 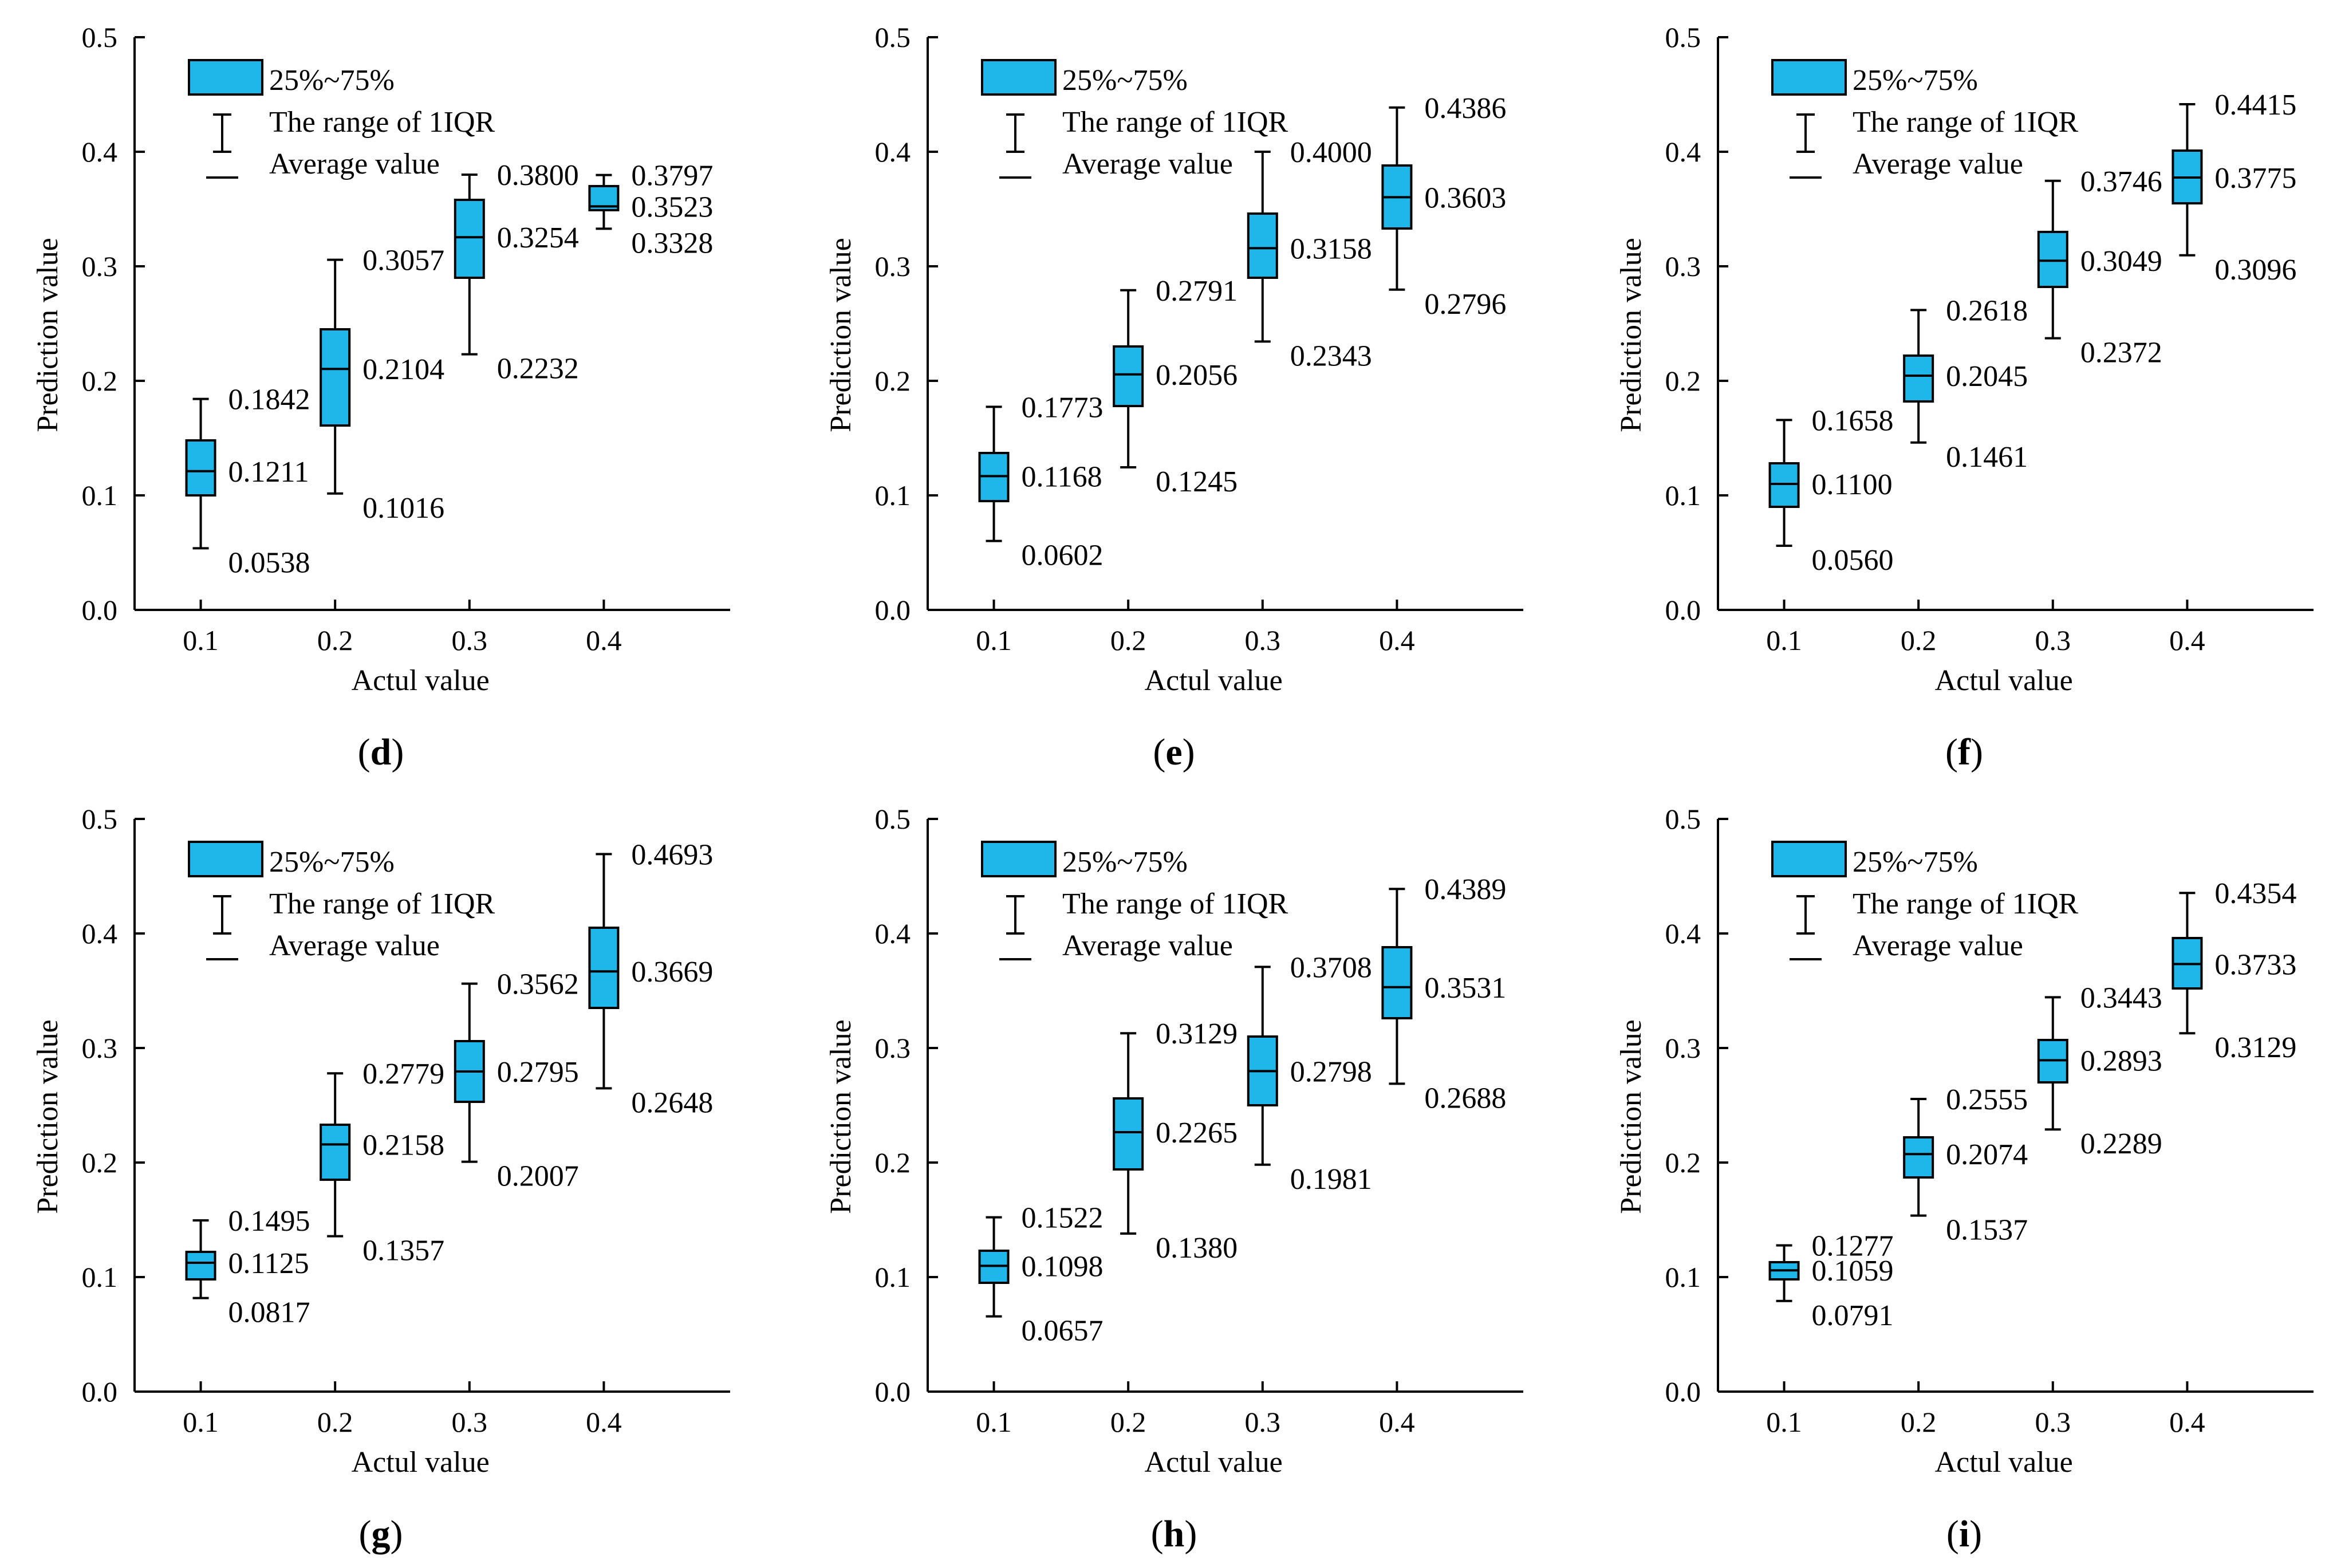 I want to click on value-annotation: 0.4000, so click(x=1331, y=152).